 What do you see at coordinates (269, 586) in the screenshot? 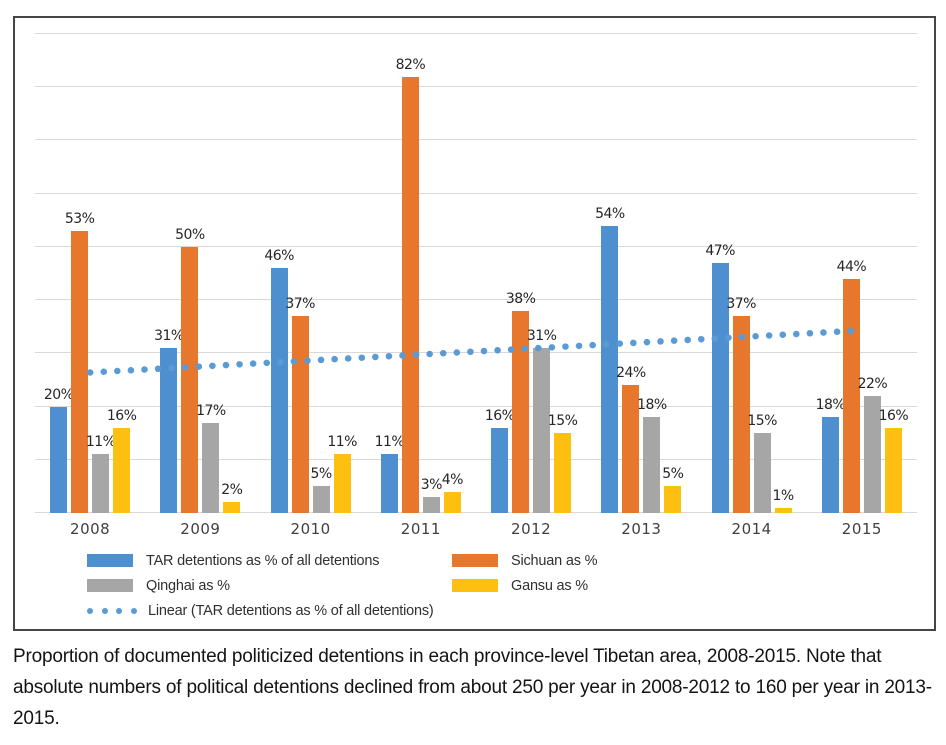
I see `legend-item-qinghai: Qinghai as %` at bounding box center [269, 586].